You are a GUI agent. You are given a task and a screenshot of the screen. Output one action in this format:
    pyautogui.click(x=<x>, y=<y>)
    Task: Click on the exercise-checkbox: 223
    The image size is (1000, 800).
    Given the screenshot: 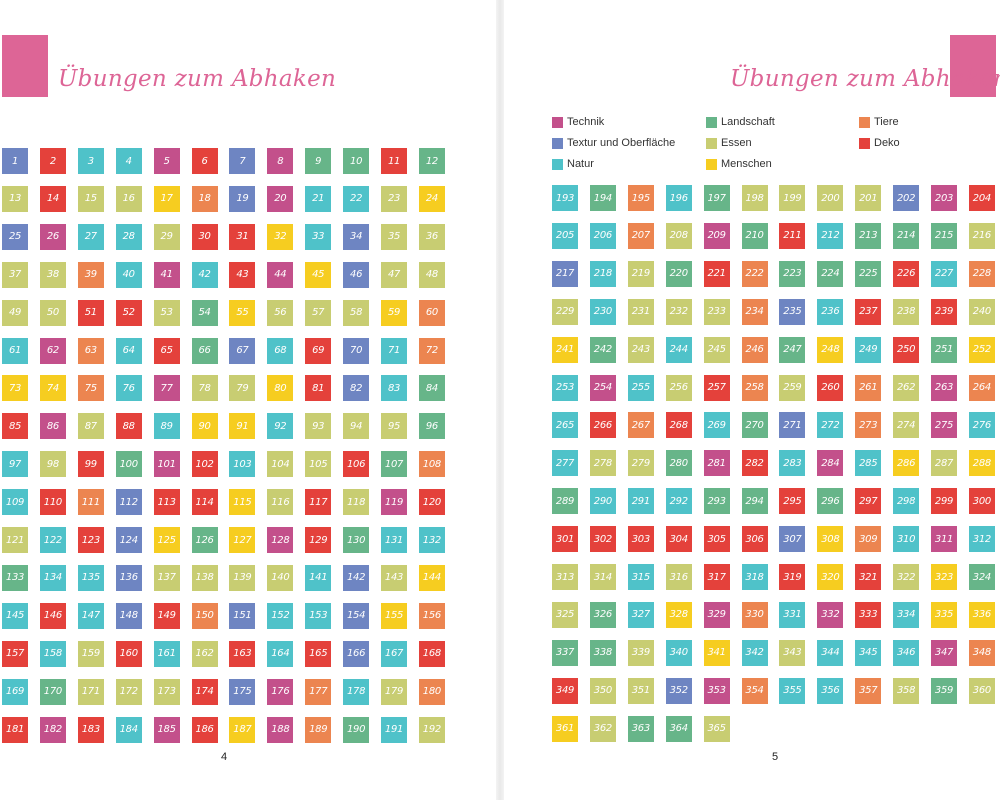 What is the action you would take?
    pyautogui.click(x=792, y=273)
    